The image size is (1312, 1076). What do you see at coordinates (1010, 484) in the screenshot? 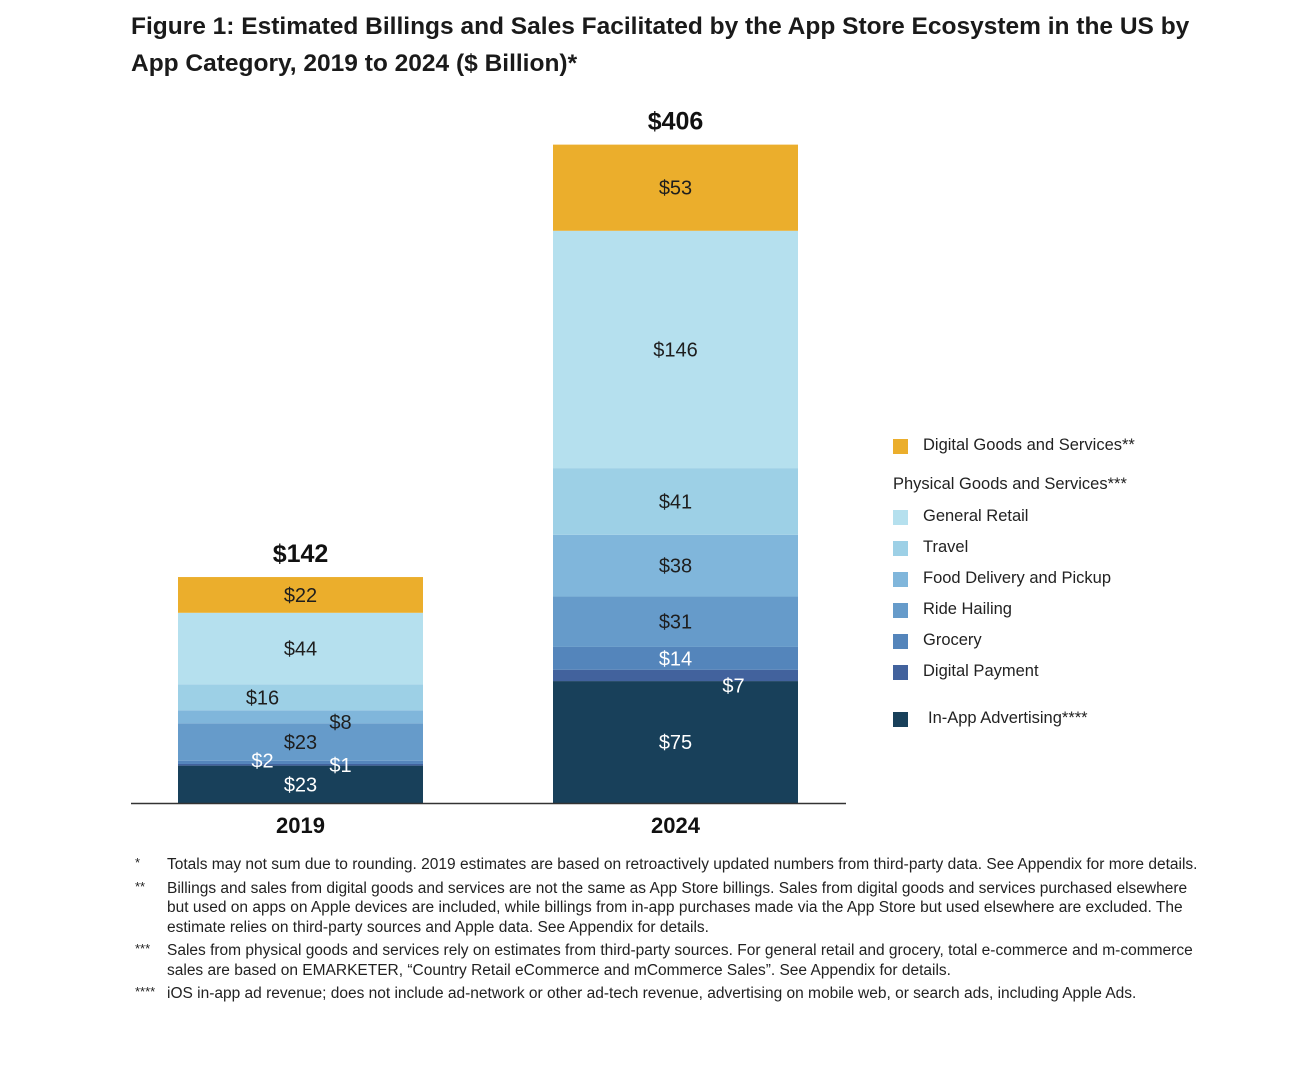
I see `legend-header-physical-label: Physical Goods and Services***` at bounding box center [1010, 484].